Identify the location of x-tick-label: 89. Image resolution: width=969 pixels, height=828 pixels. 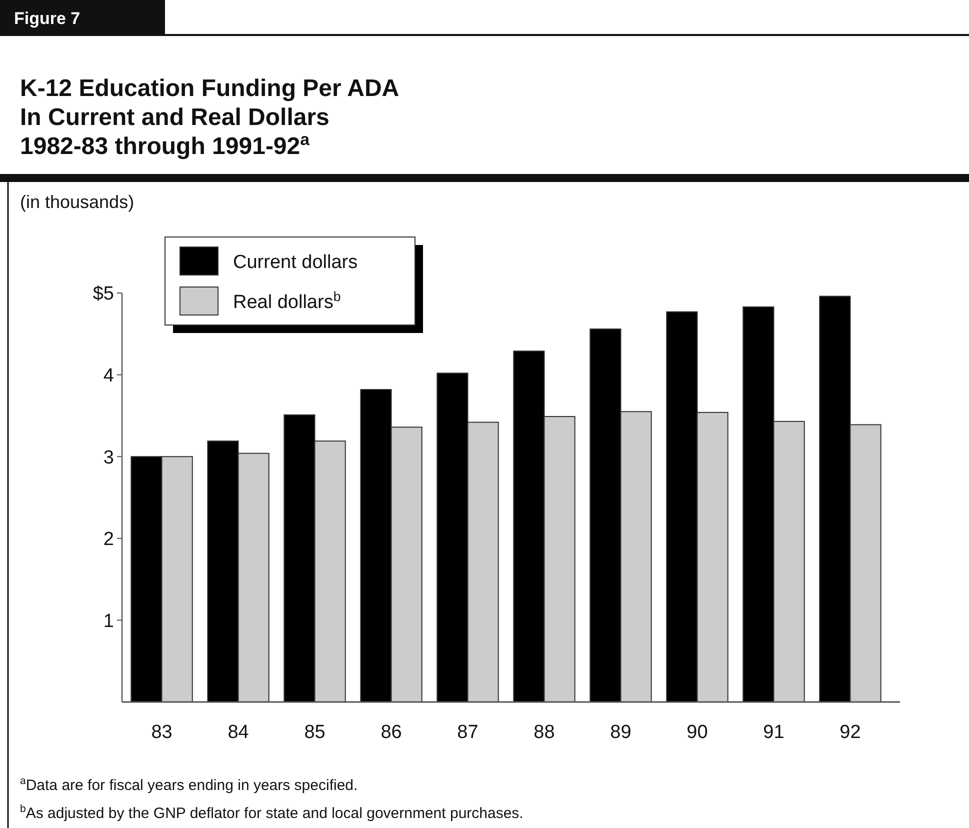
(621, 732).